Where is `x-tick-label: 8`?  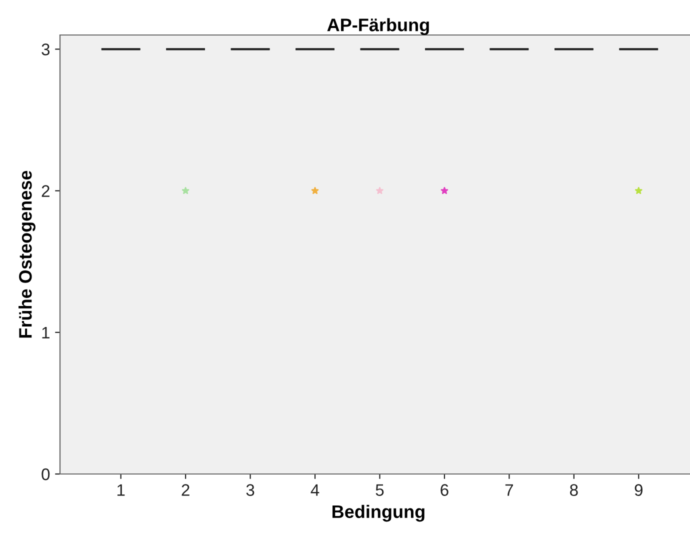 x-tick-label: 8 is located at coordinates (574, 490).